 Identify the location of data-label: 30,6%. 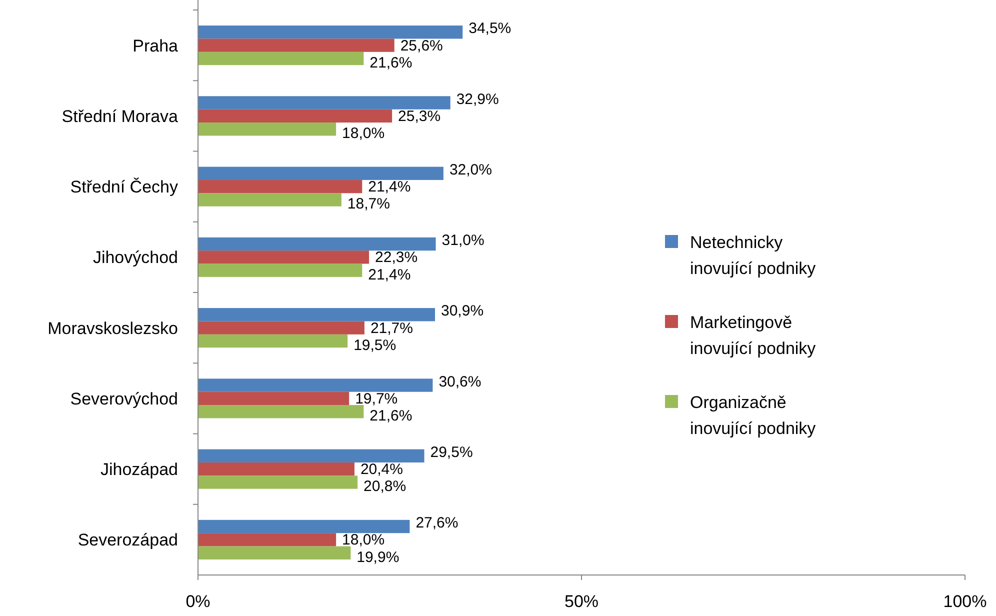
(460, 381).